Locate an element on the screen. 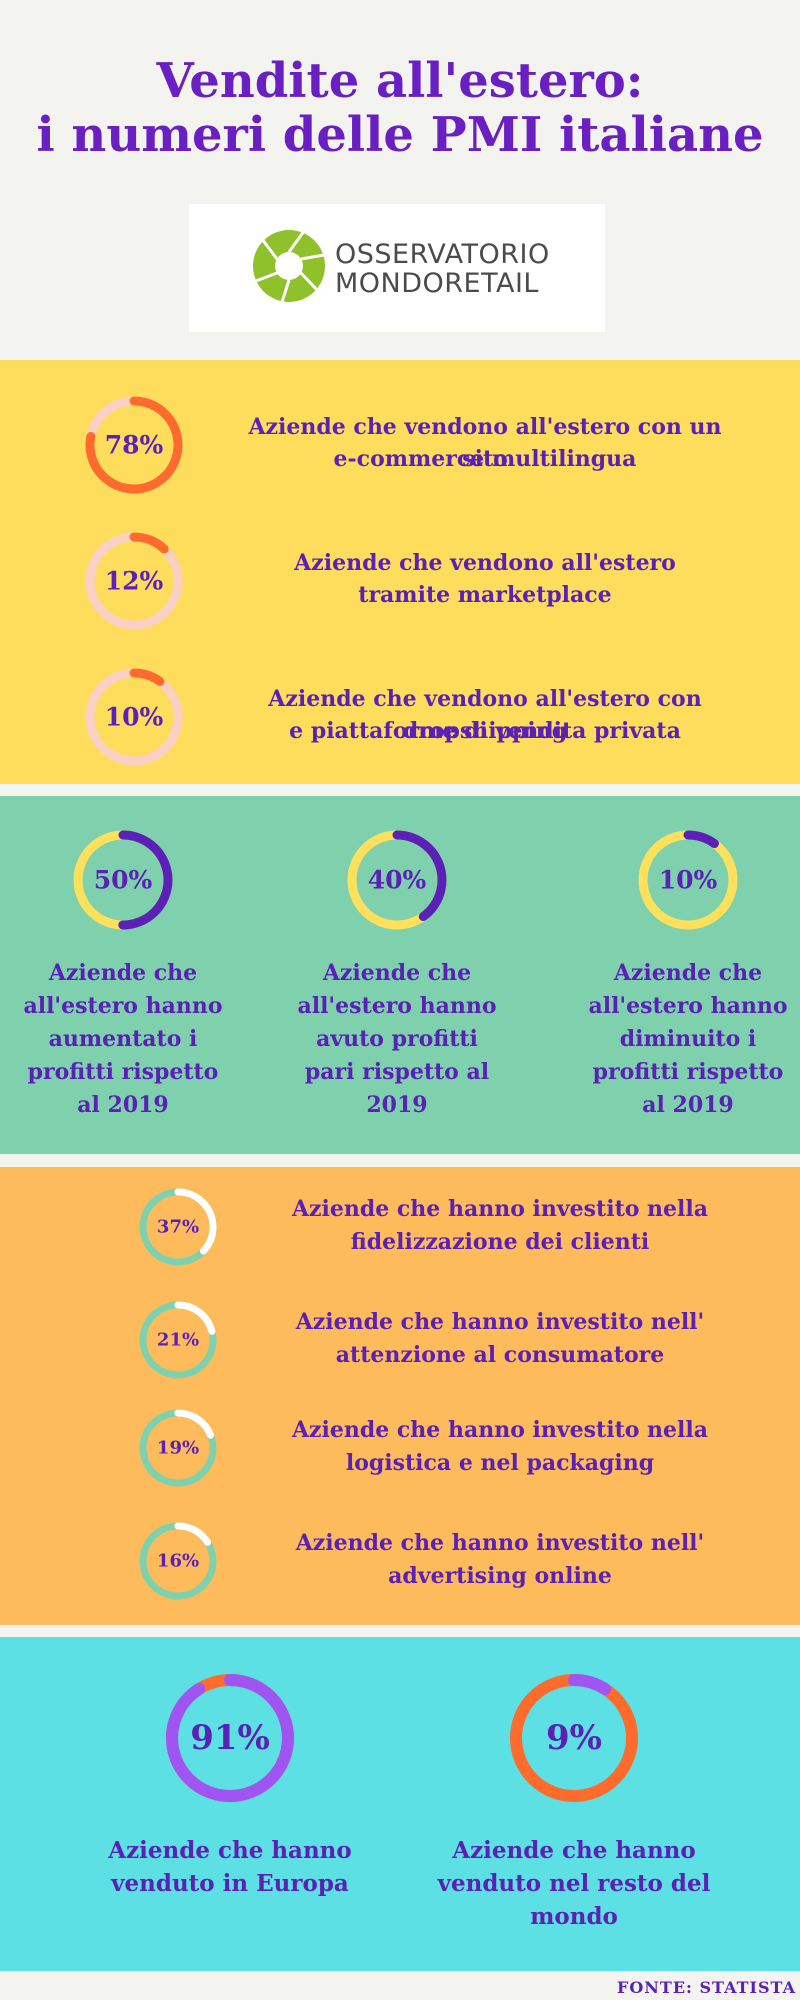 This screenshot has height=2000, width=800. invest-3-arc is located at coordinates (178, 1561).